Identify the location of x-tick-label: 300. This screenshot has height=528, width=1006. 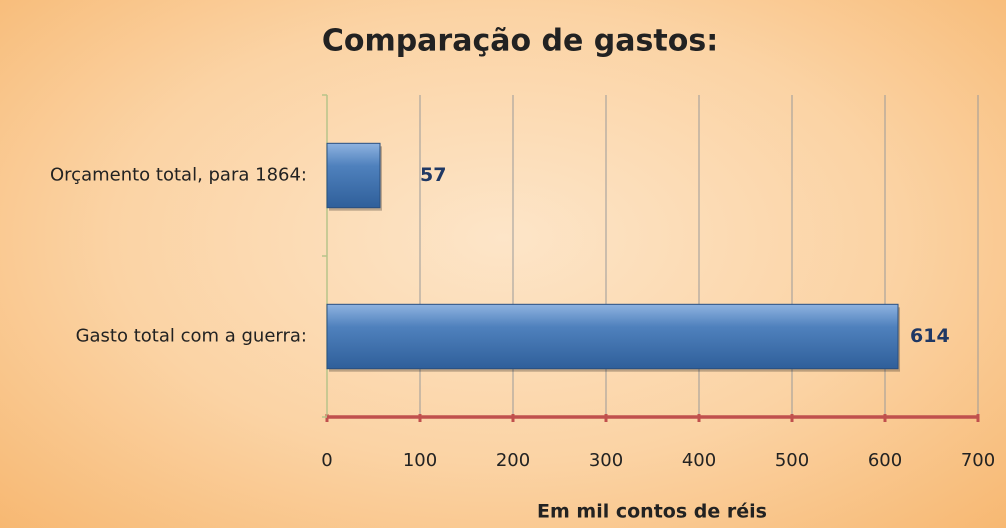
(606, 460).